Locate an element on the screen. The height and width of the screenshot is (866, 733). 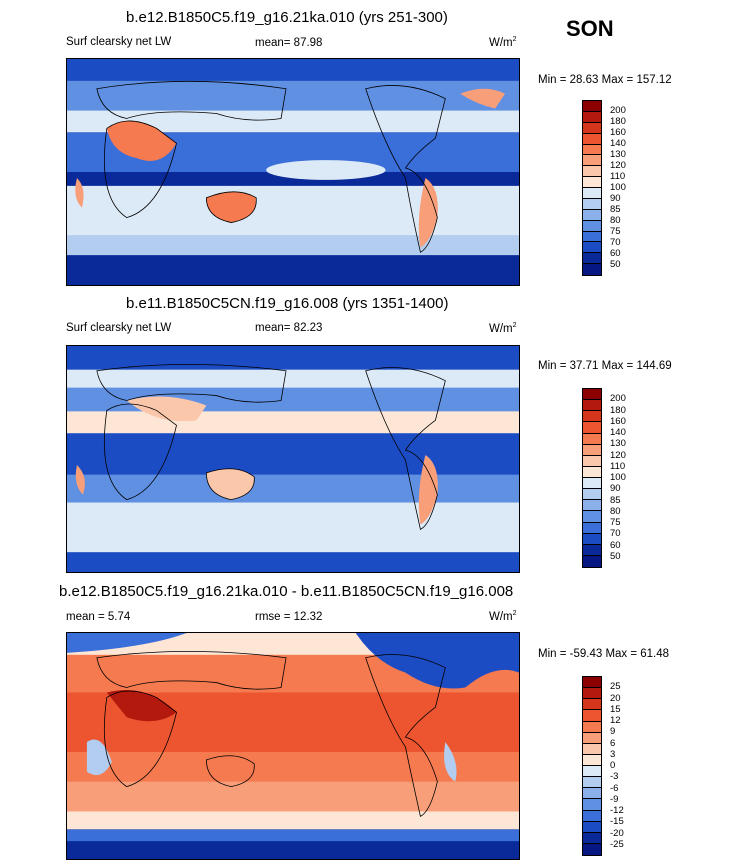
colorbar-level-label: -20 is located at coordinates (617, 833).